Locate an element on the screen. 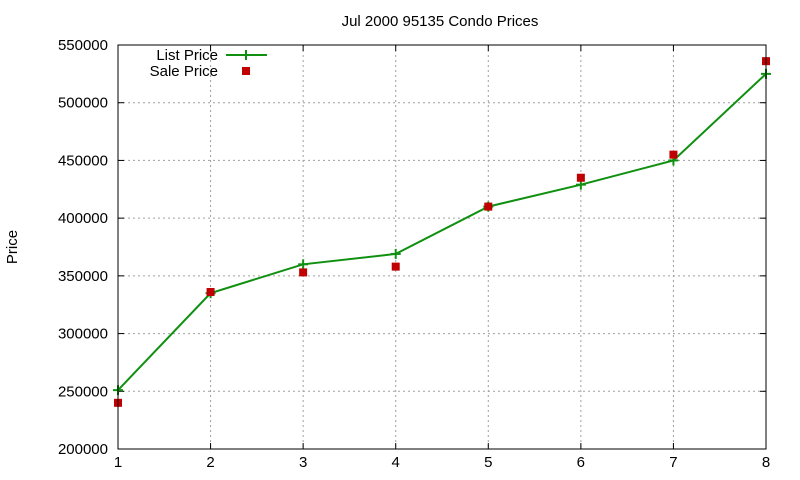  x-tick-label: 5 is located at coordinates (488, 462).